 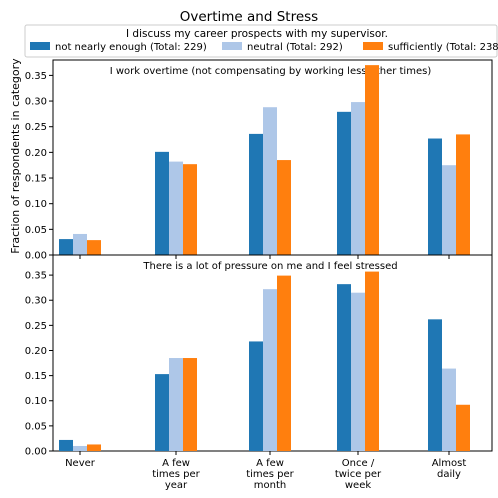 What do you see at coordinates (249, 17) in the screenshot?
I see `chart-title: Overtime and Stress` at bounding box center [249, 17].